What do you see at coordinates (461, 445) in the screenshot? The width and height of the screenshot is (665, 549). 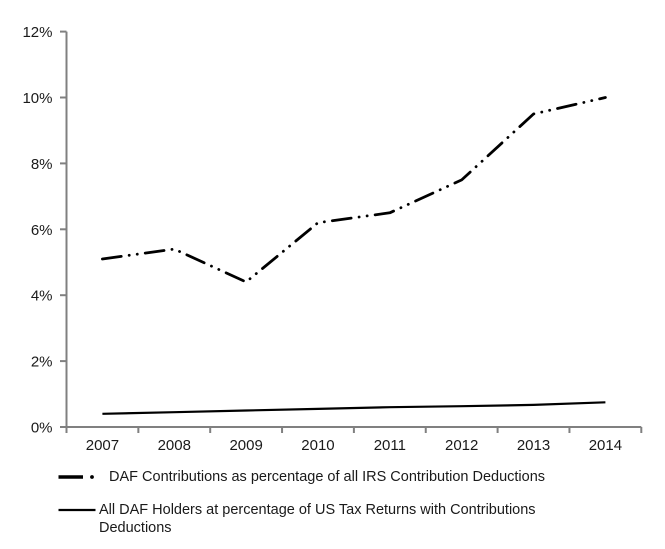 I see `x-axis-tick-label: 2012` at bounding box center [461, 445].